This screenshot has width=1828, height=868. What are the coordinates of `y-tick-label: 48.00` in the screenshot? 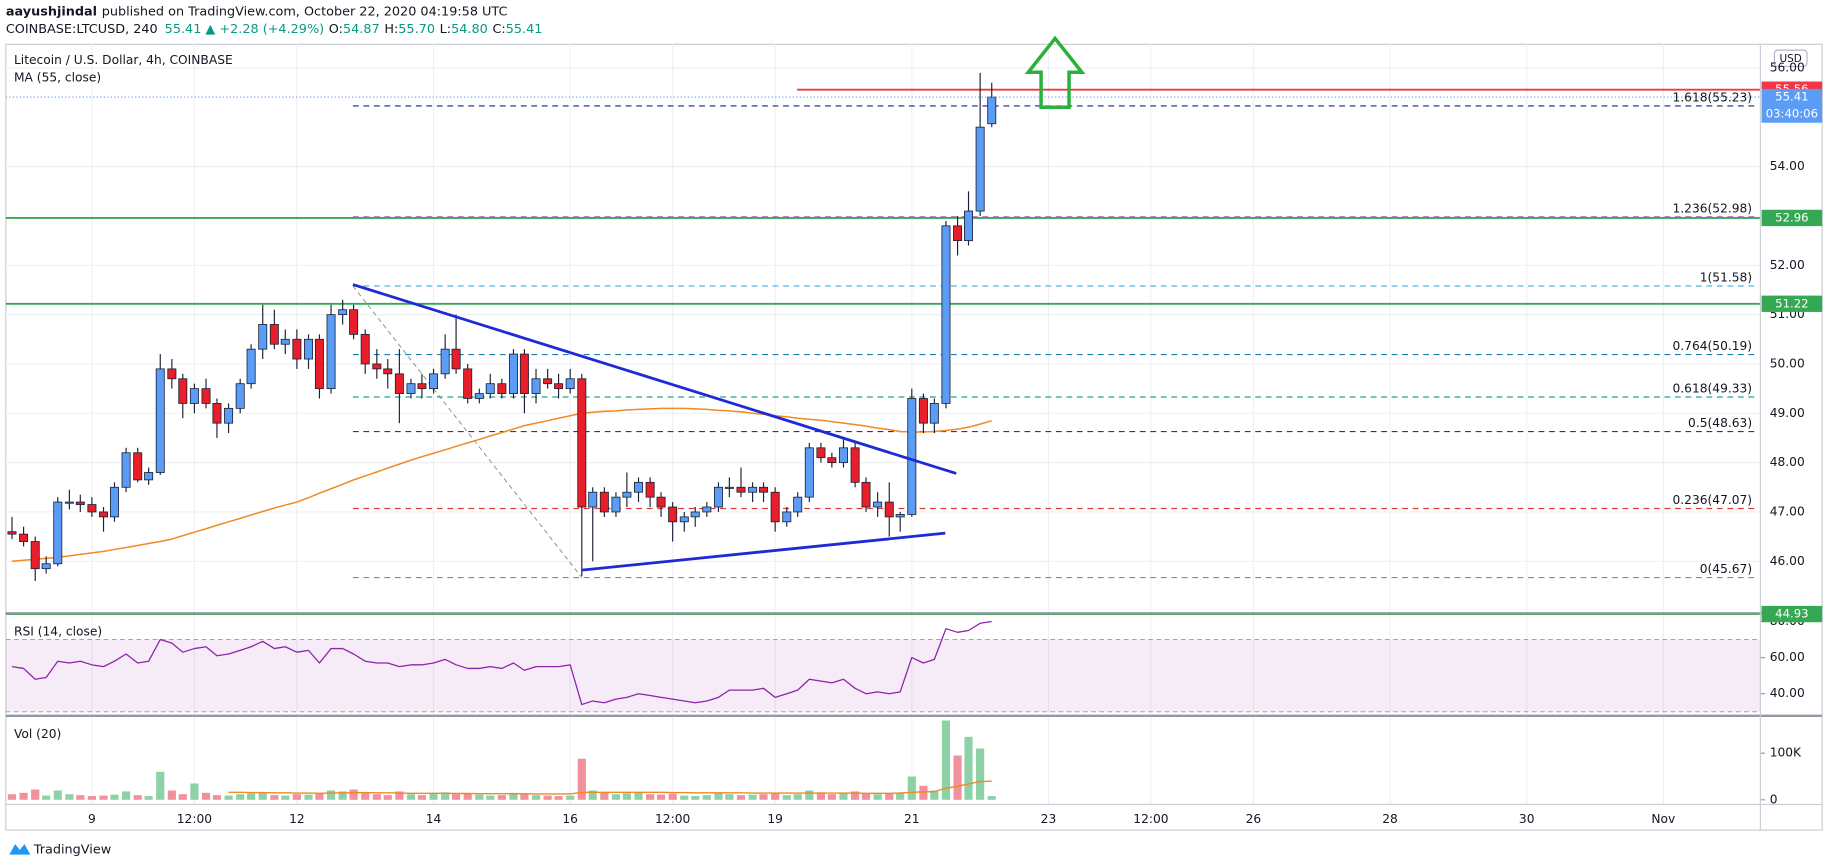 It's located at (1787, 462).